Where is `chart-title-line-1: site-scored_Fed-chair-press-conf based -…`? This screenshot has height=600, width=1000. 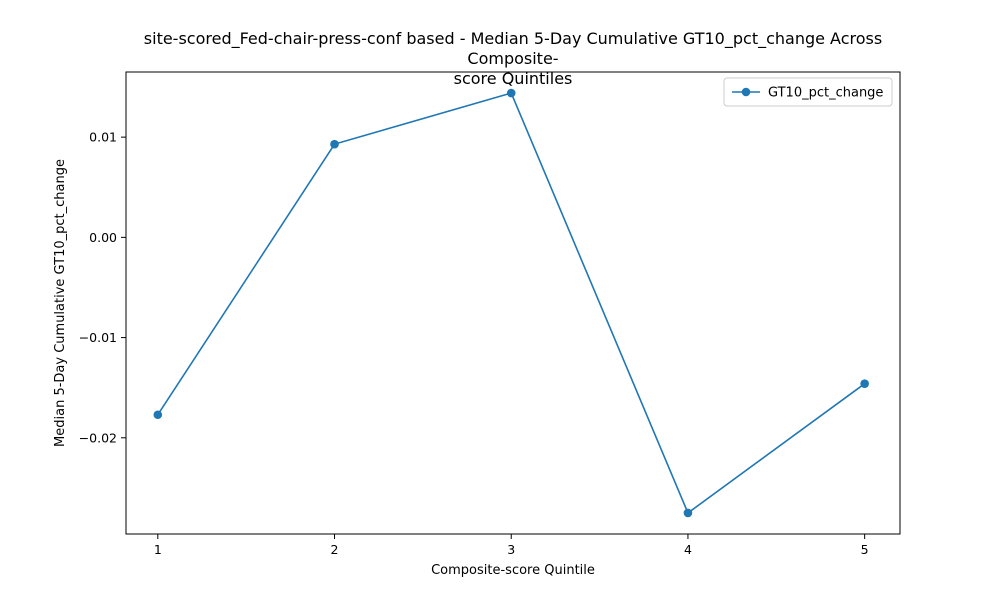 chart-title-line-1: site-scored_Fed-chair-press-conf based -… is located at coordinates (513, 48).